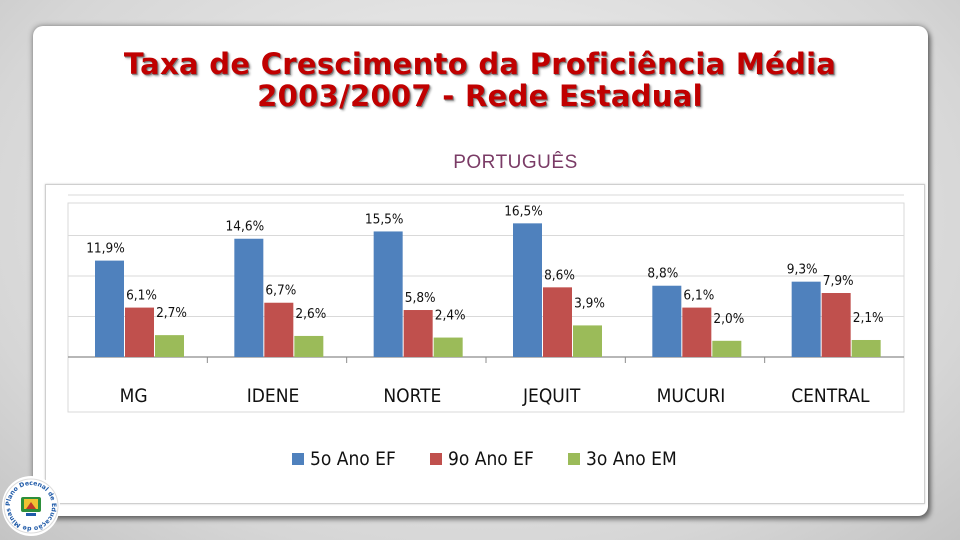 This screenshot has height=540, width=960. I want to click on data-label: 2,6%, so click(310, 314).